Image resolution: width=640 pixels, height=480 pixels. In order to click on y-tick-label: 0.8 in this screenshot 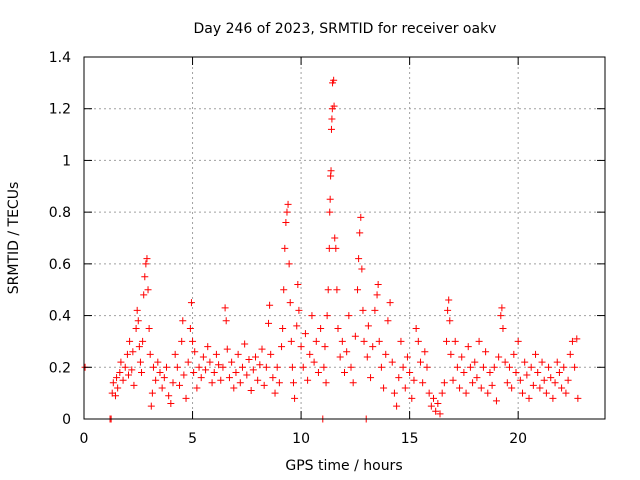, I will do `click(60, 213)`.